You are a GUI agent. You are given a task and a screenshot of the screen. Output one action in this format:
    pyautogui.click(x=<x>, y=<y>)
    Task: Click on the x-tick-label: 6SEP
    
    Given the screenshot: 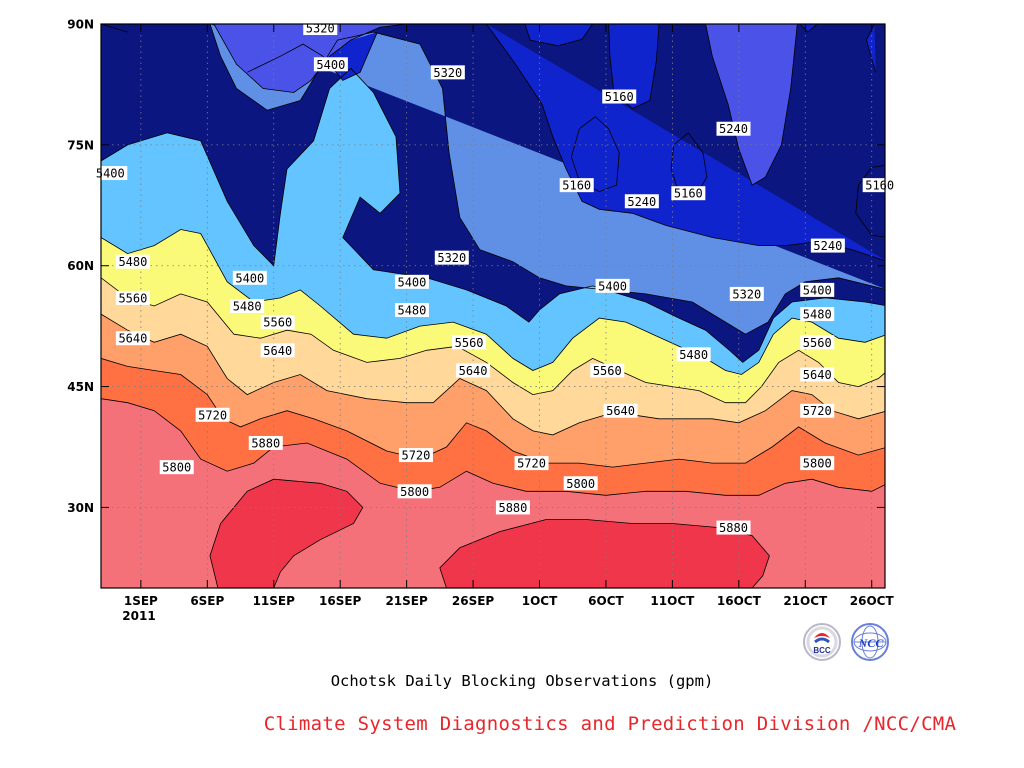 What is the action you would take?
    pyautogui.click(x=207, y=601)
    